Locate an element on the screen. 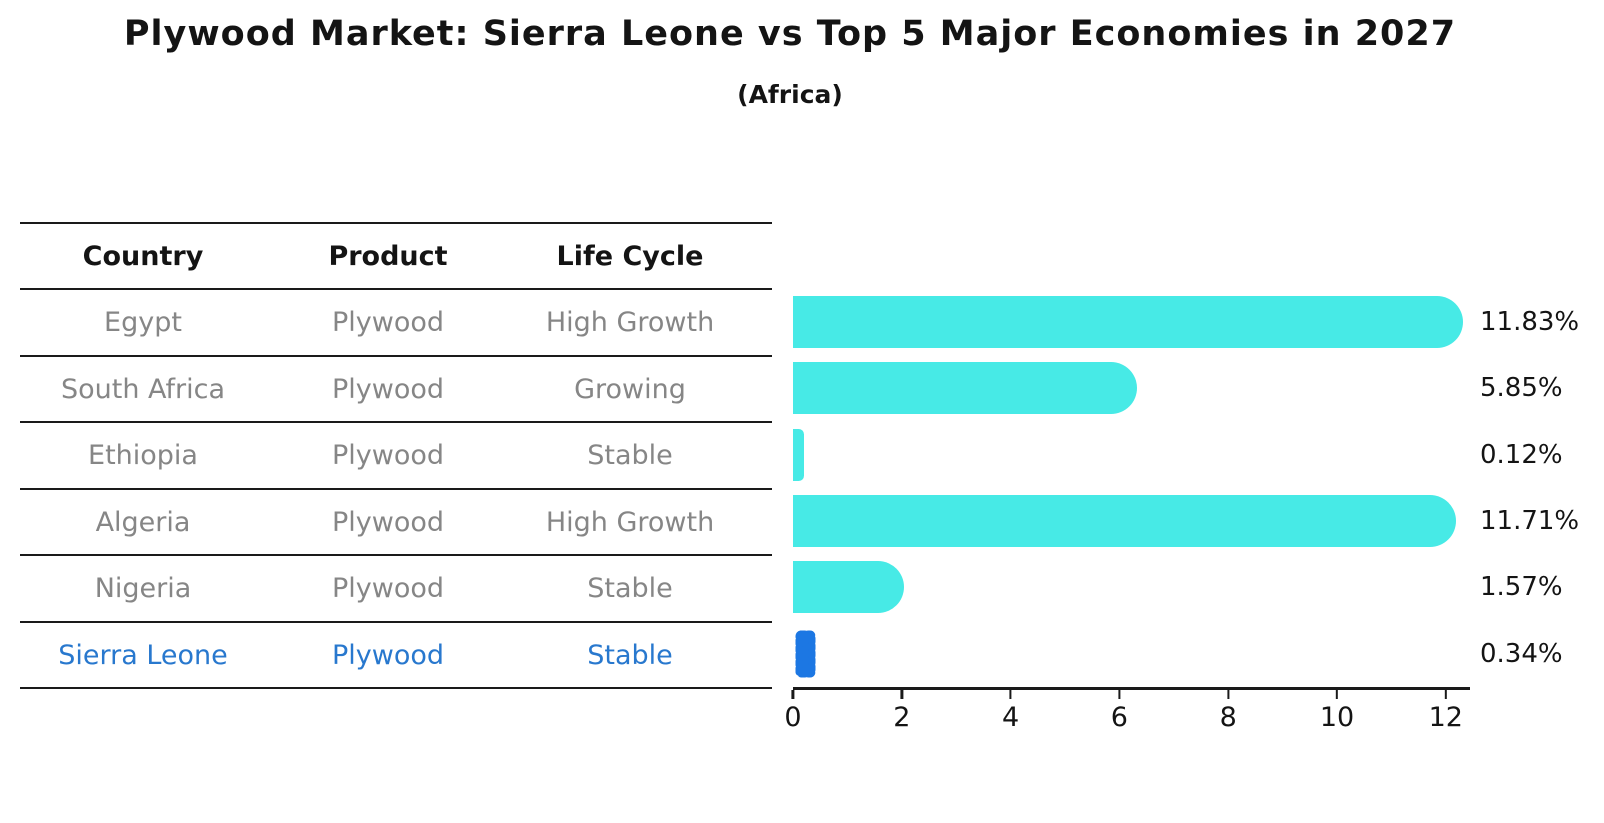 The height and width of the screenshot is (823, 1604). table-row: Algeria Plywood High Growth is located at coordinates (396, 522).